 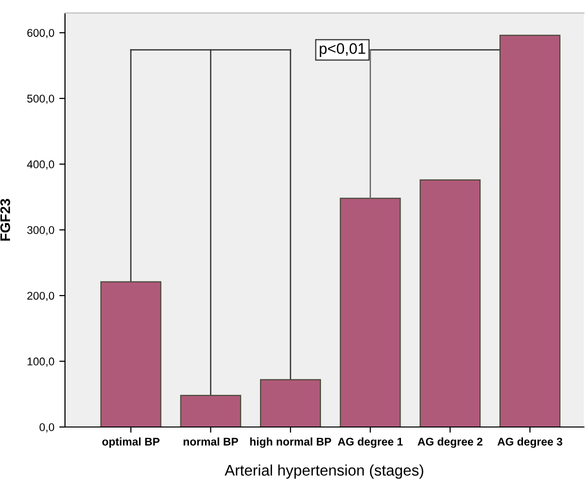 What do you see at coordinates (530, 442) in the screenshot?
I see `x-tick-label: AG degree 3` at bounding box center [530, 442].